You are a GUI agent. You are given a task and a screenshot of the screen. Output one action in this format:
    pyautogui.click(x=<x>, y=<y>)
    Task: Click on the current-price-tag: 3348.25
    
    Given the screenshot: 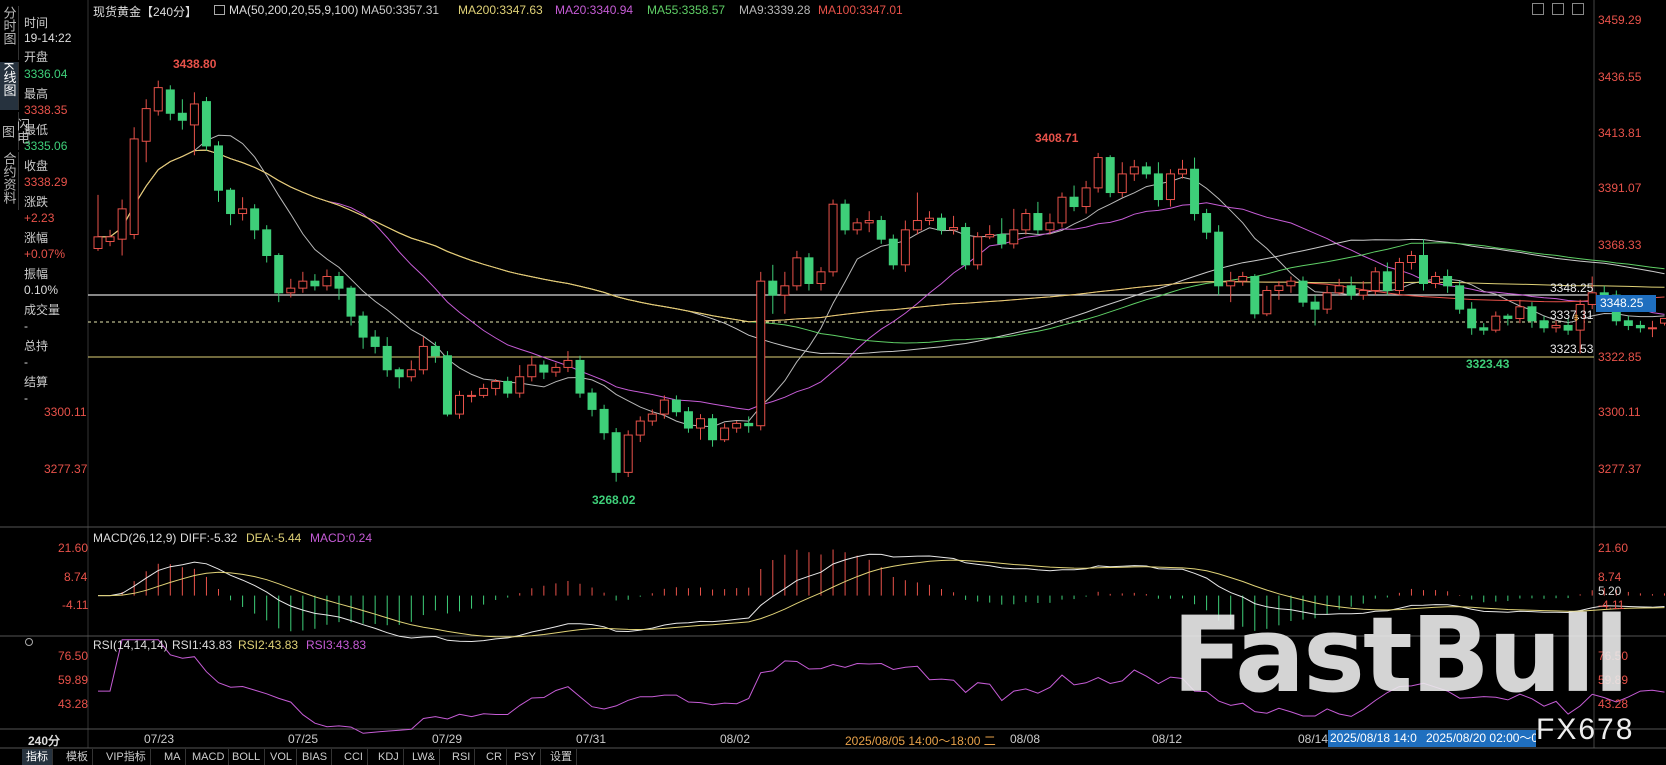 What is the action you would take?
    pyautogui.click(x=1626, y=303)
    